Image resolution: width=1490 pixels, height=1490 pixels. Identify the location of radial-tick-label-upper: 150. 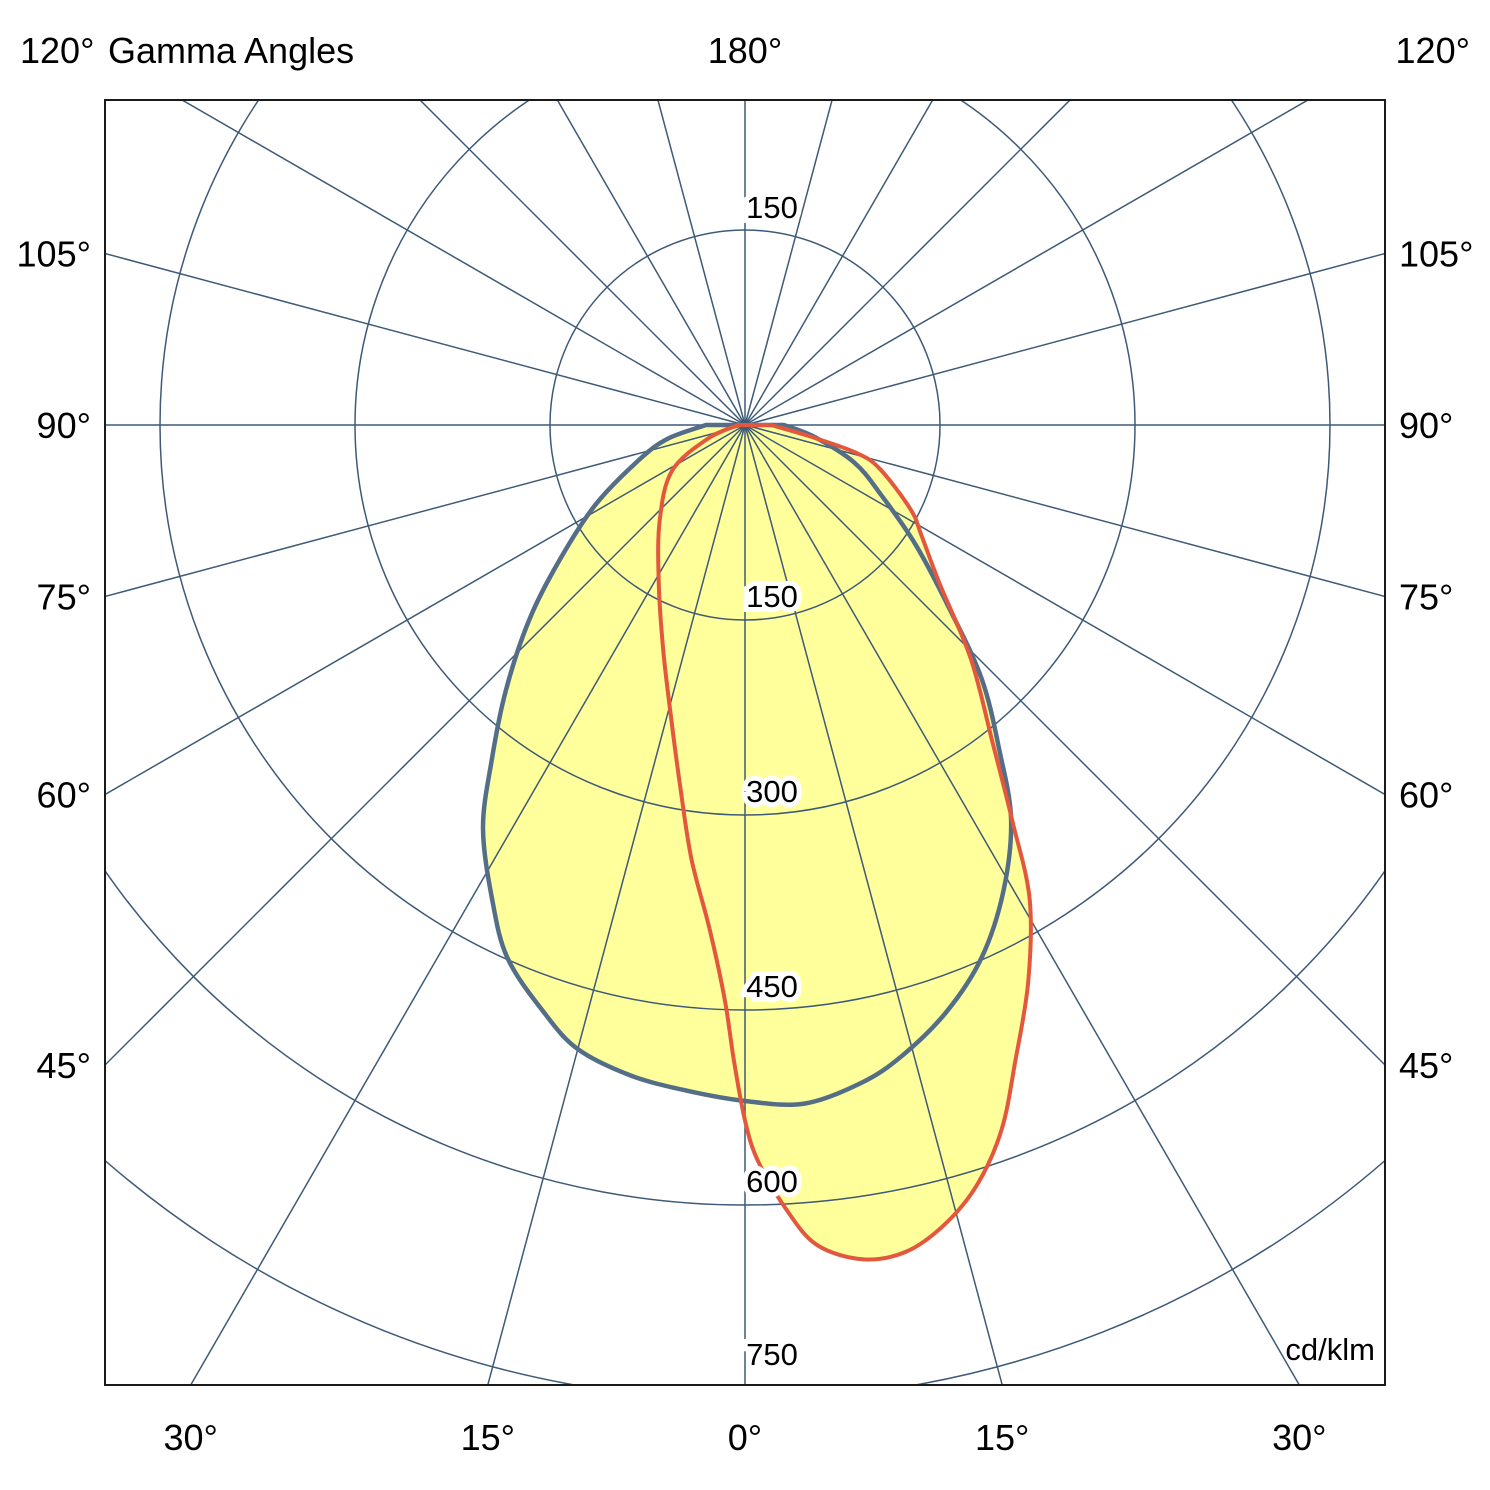
(772, 207).